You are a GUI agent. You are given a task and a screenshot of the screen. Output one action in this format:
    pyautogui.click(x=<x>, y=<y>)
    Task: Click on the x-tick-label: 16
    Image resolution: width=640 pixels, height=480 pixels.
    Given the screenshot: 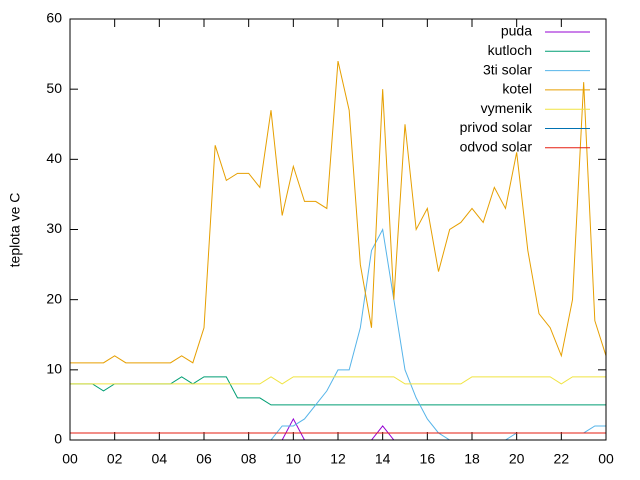 What is the action you would take?
    pyautogui.click(x=428, y=459)
    